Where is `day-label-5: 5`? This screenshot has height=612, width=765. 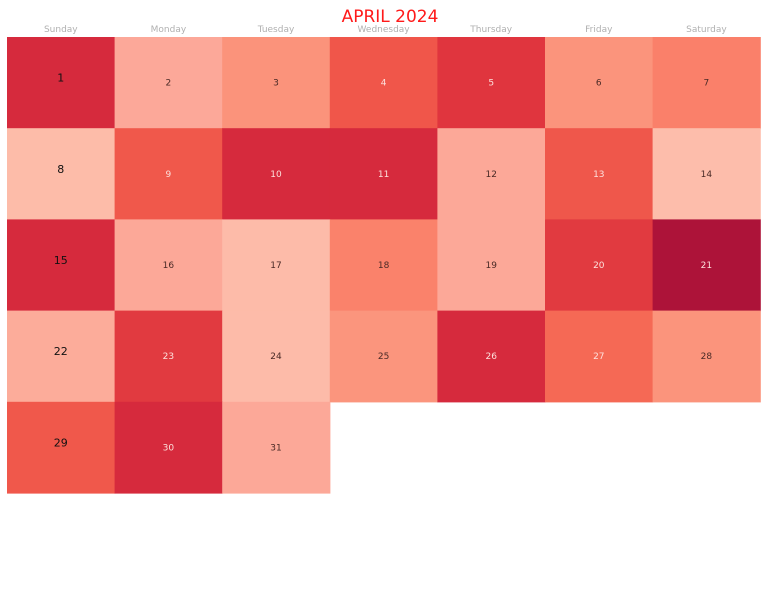
day-label-5: 5 is located at coordinates (491, 84).